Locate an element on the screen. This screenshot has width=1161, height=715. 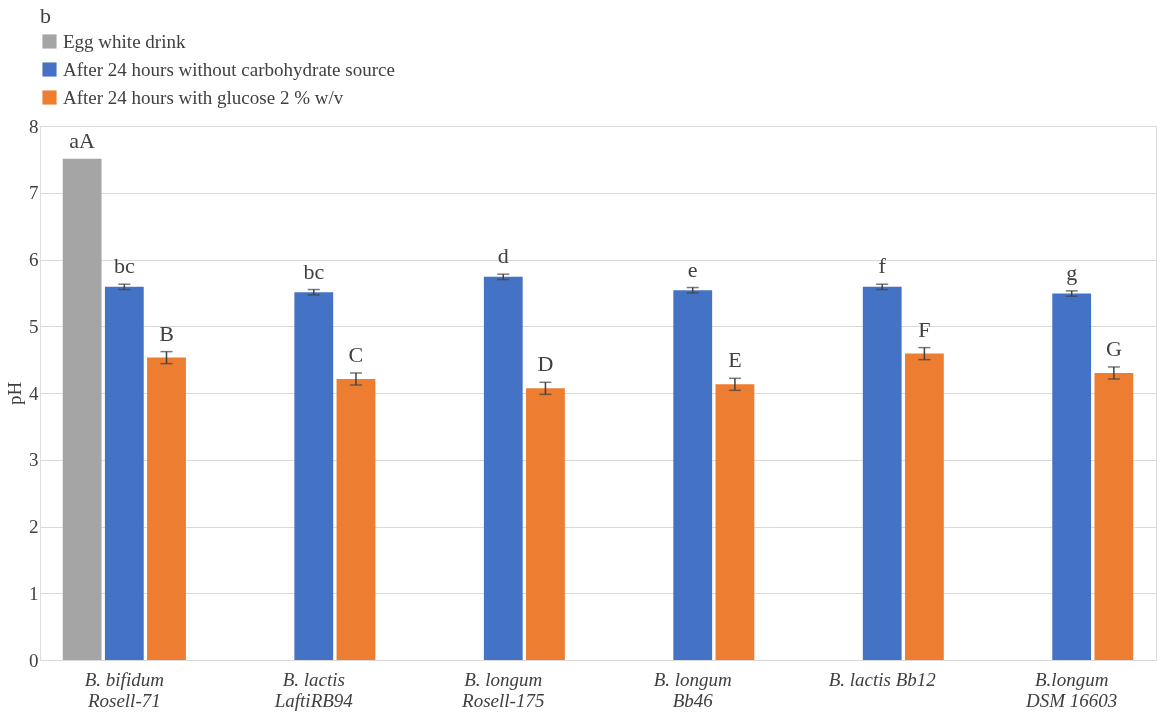
y-tick-label: 3 is located at coordinates (34, 460).